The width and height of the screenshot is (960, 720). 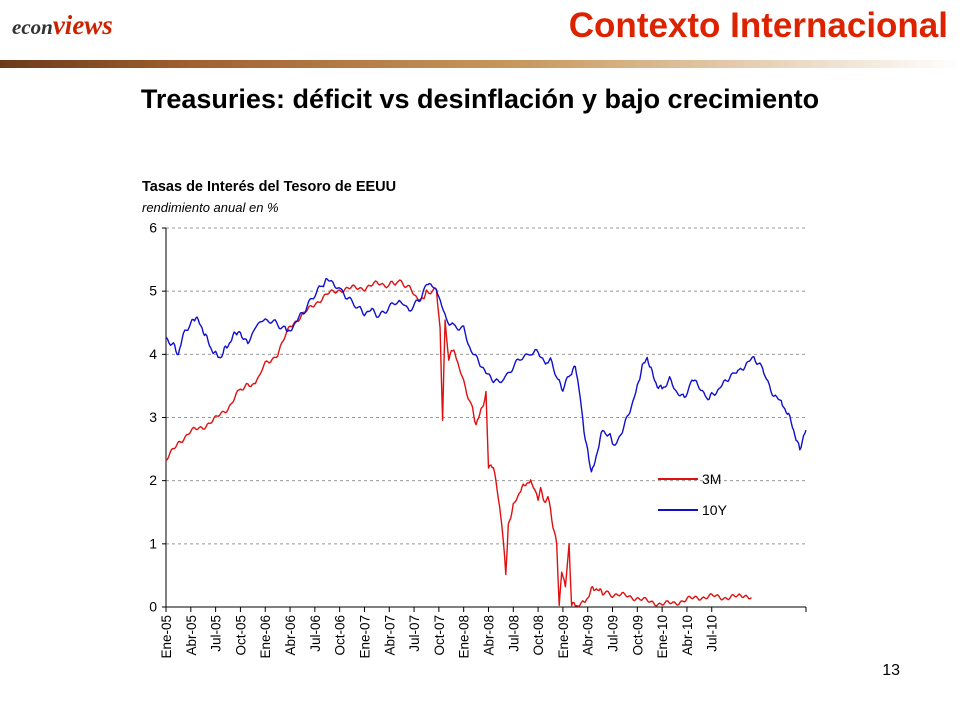 I want to click on y-tick-label: 2, so click(x=153, y=480).